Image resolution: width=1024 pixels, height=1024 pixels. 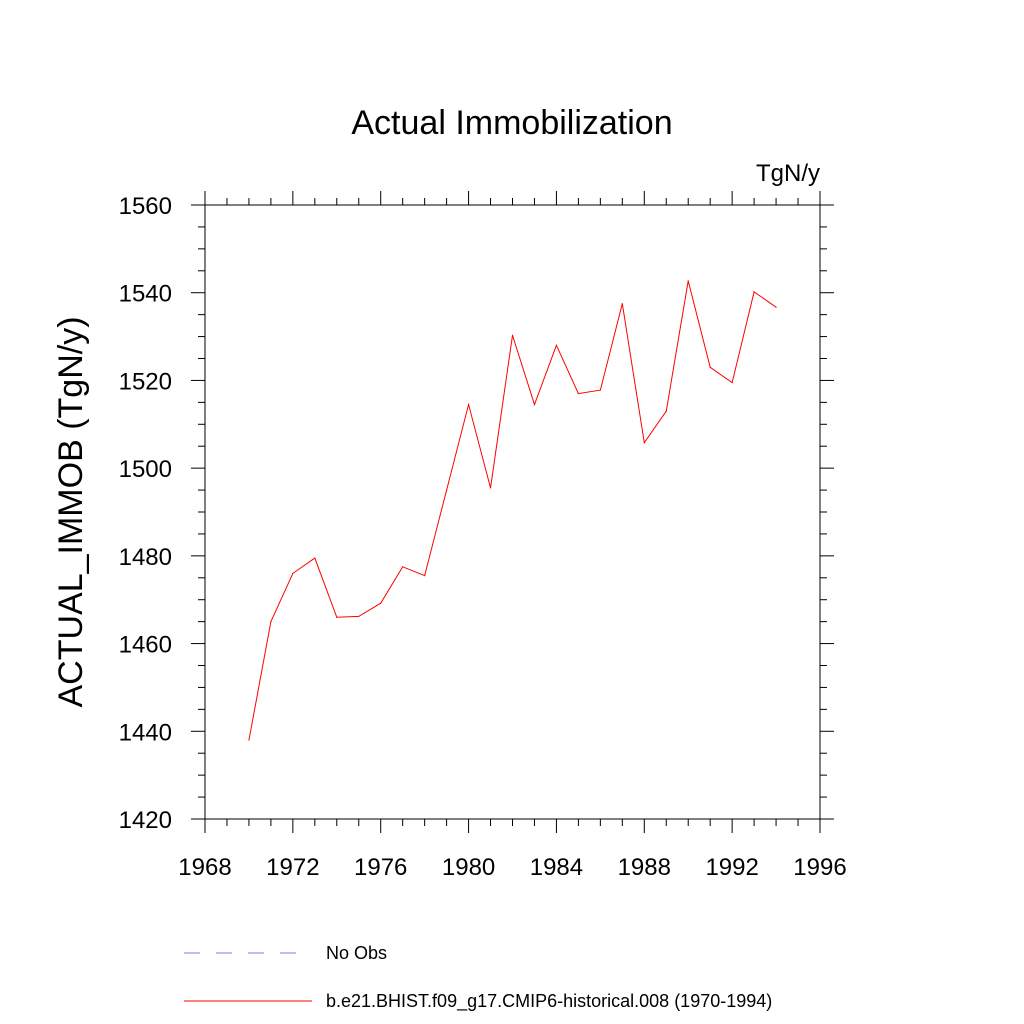 I want to click on x-tick-label: 1992, so click(x=731, y=867).